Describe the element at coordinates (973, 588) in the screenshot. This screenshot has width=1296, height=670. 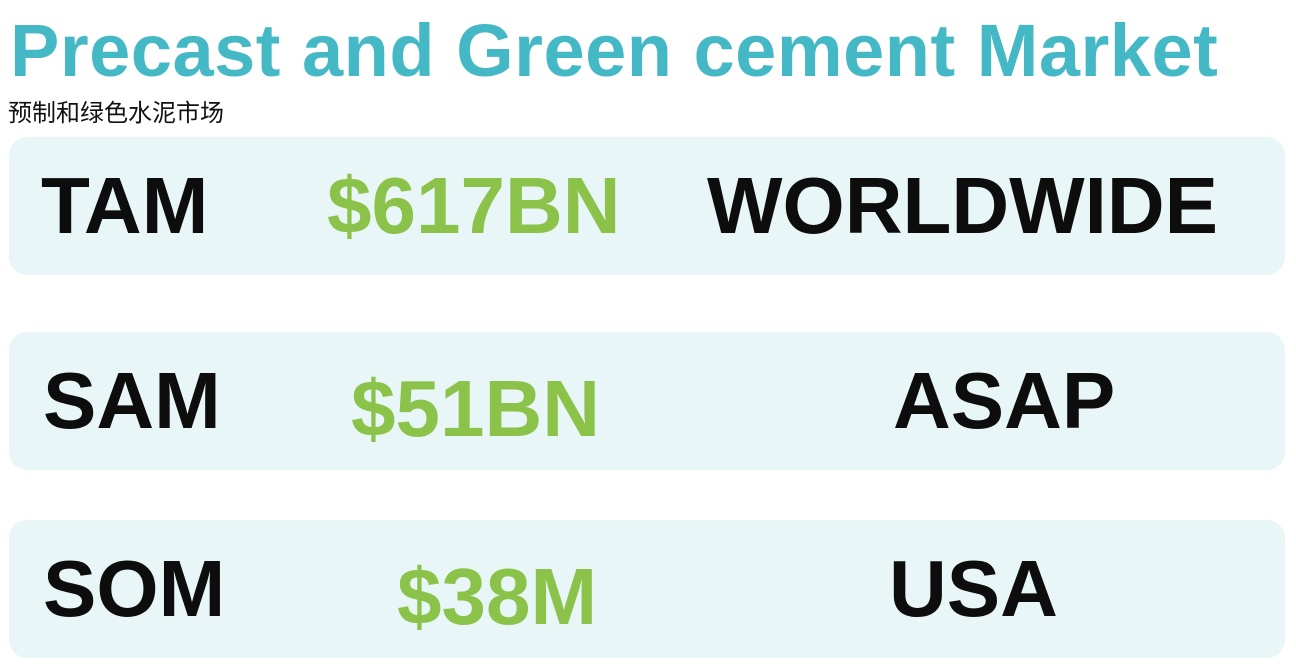
I see `market-scope: USA` at that location.